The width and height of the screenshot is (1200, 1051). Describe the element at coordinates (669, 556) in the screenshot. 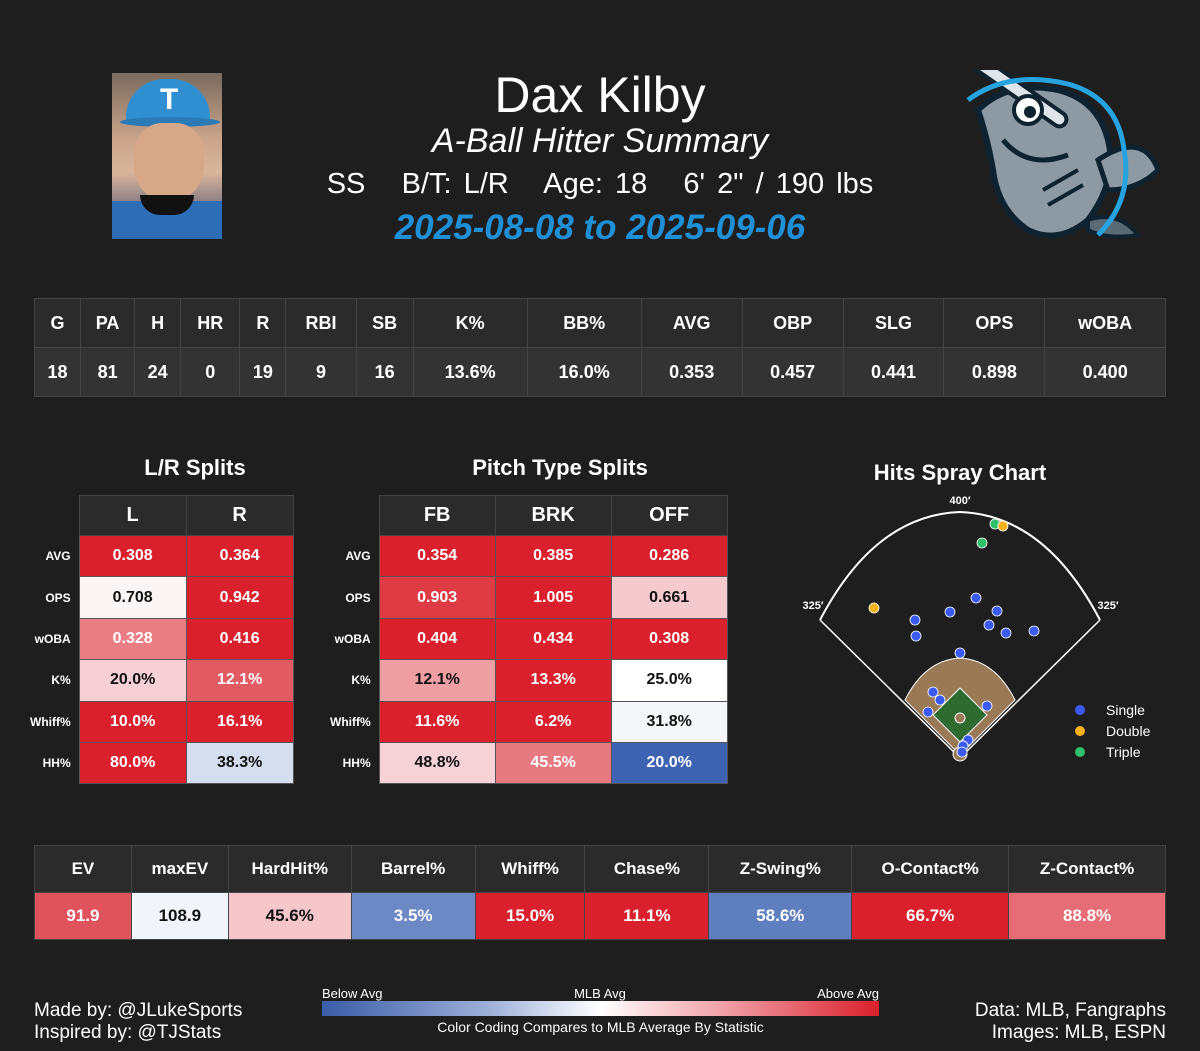

I see `split-cell: 0.286` at that location.